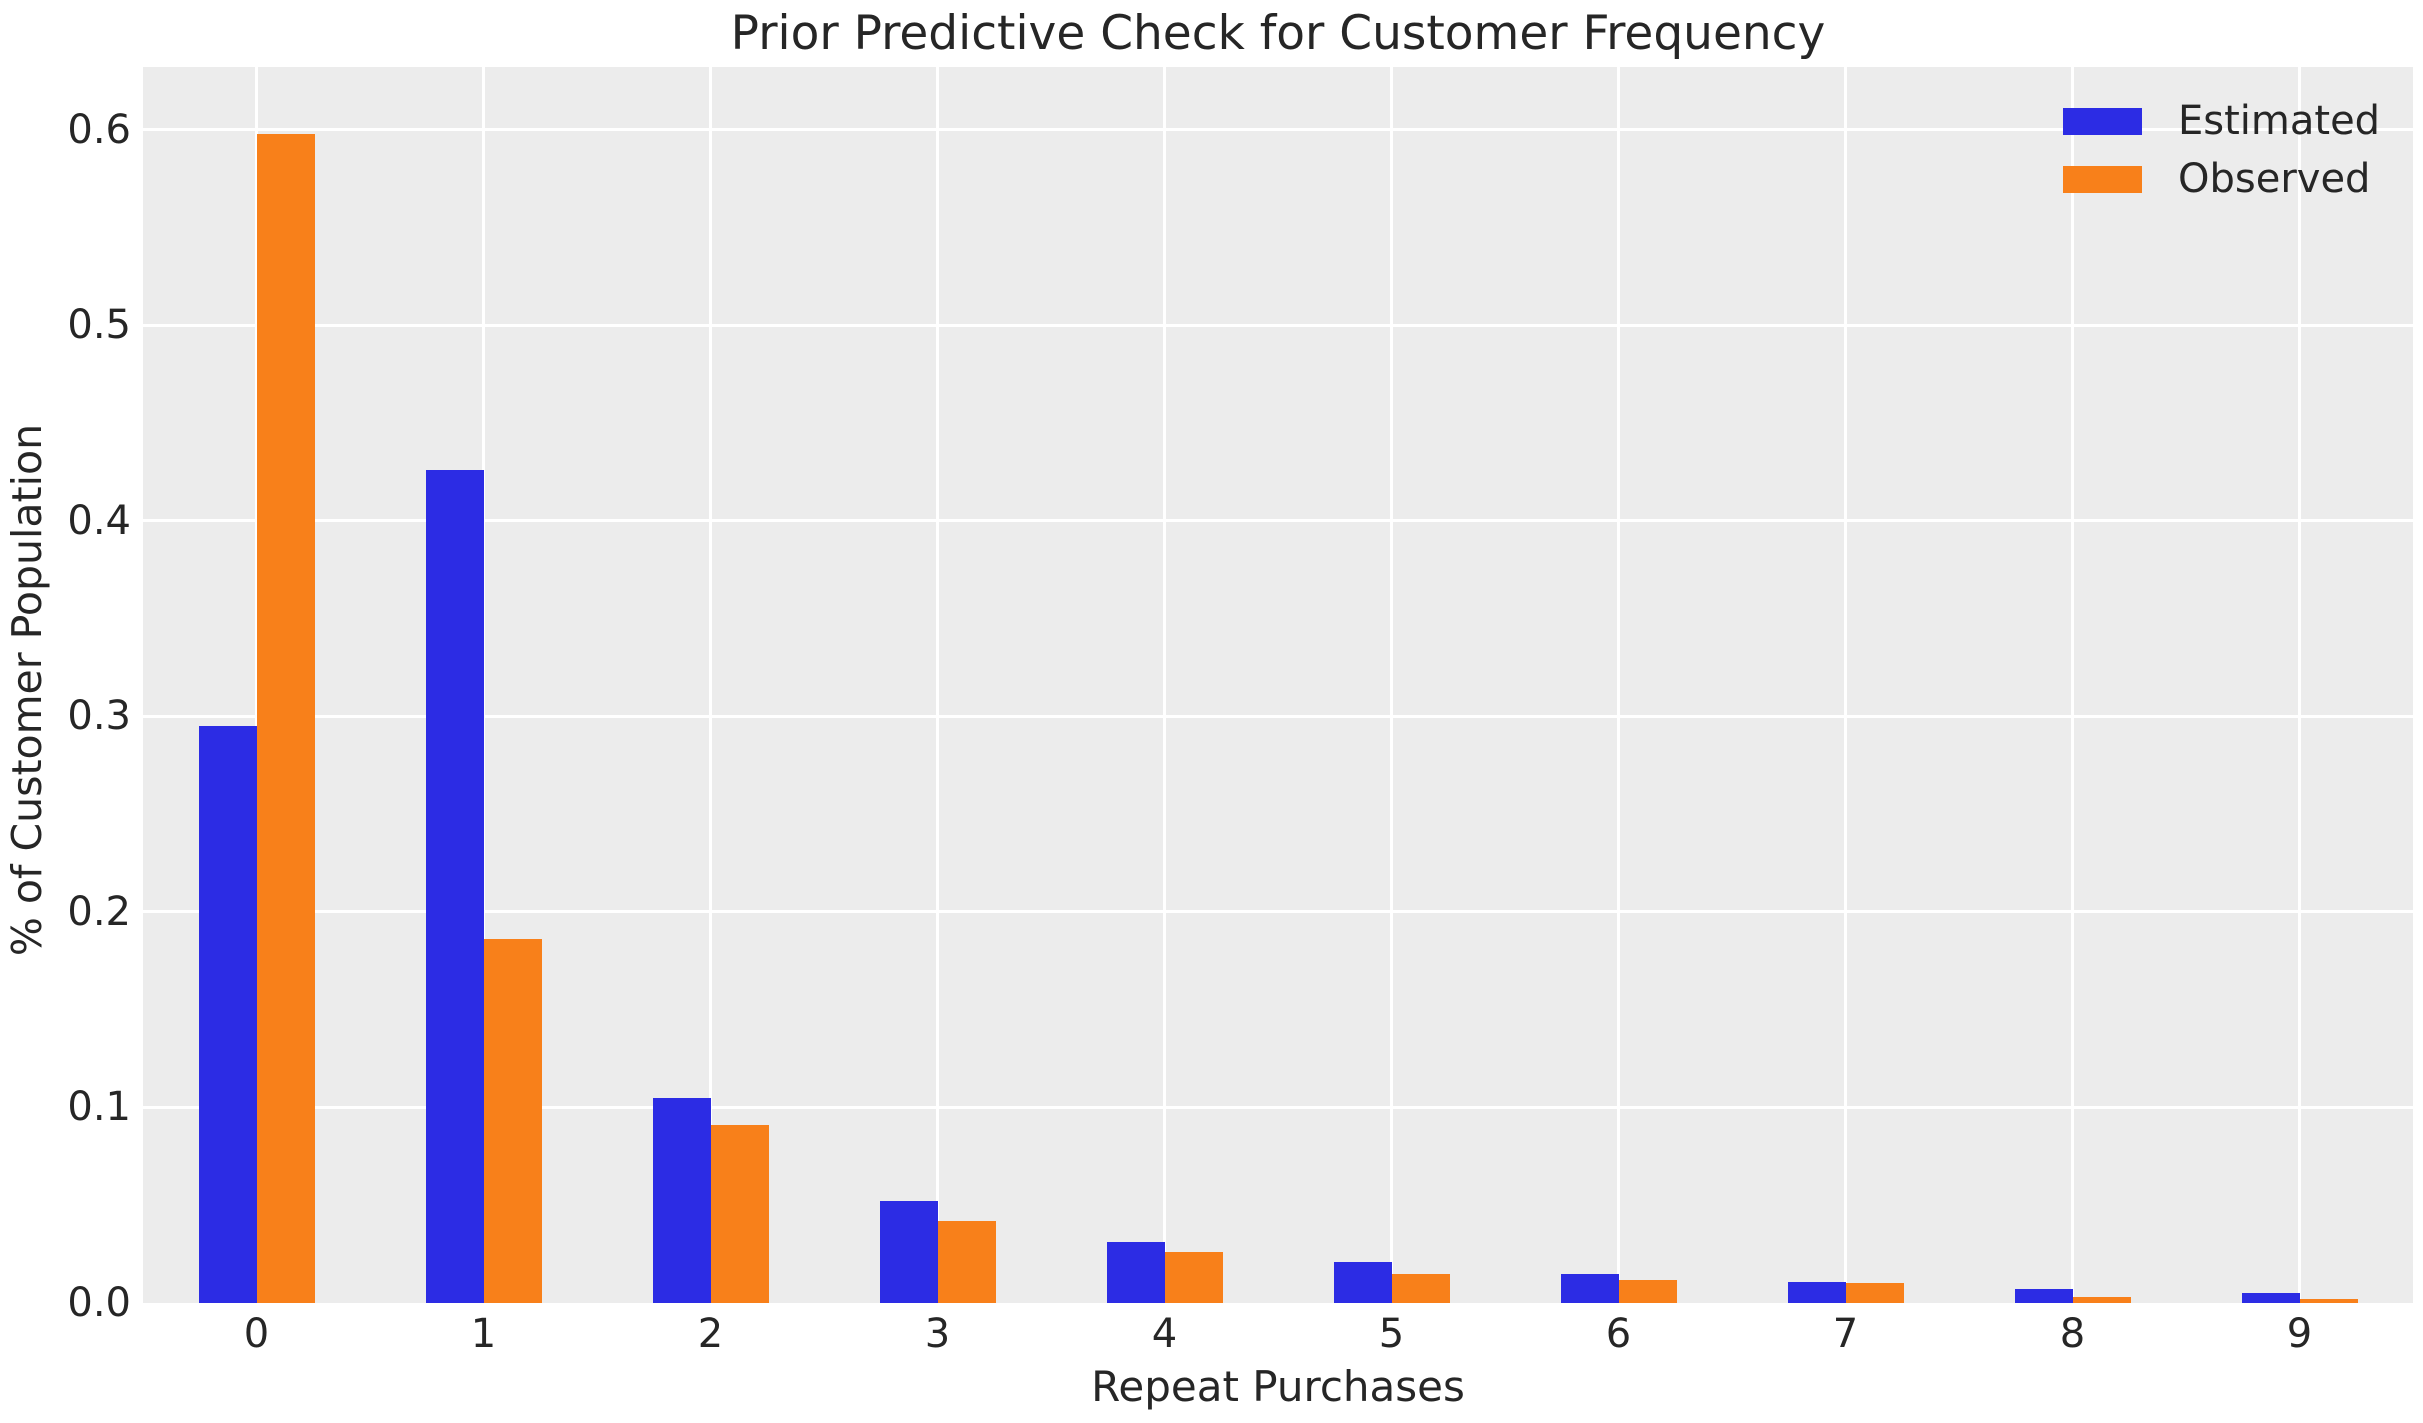  What do you see at coordinates (1278, 1107) in the screenshot?
I see `gridline-y-0.1` at bounding box center [1278, 1107].